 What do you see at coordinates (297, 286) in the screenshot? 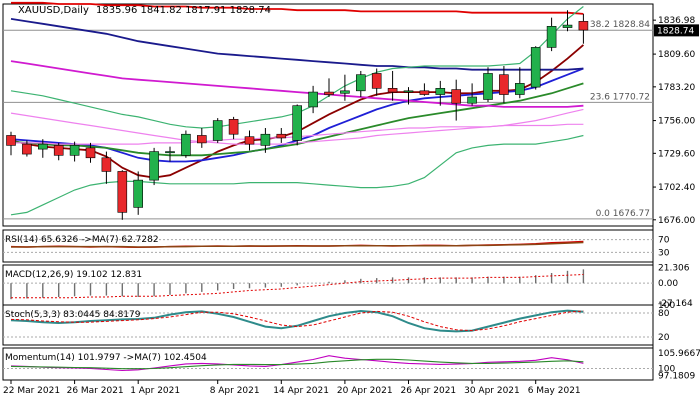
I see `macd-signal-line` at bounding box center [297, 286].